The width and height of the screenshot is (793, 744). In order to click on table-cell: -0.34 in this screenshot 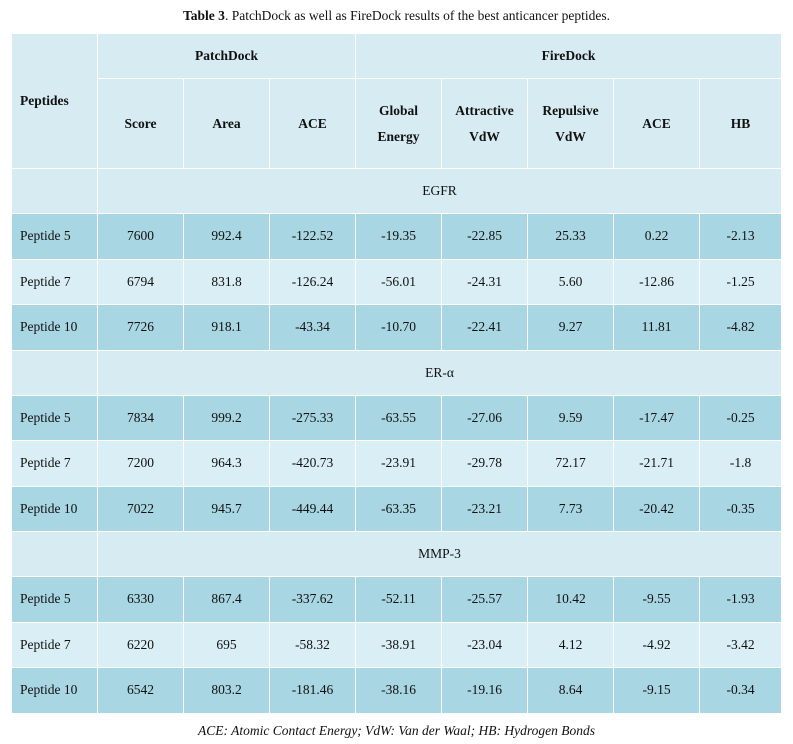, I will do `click(741, 690)`.